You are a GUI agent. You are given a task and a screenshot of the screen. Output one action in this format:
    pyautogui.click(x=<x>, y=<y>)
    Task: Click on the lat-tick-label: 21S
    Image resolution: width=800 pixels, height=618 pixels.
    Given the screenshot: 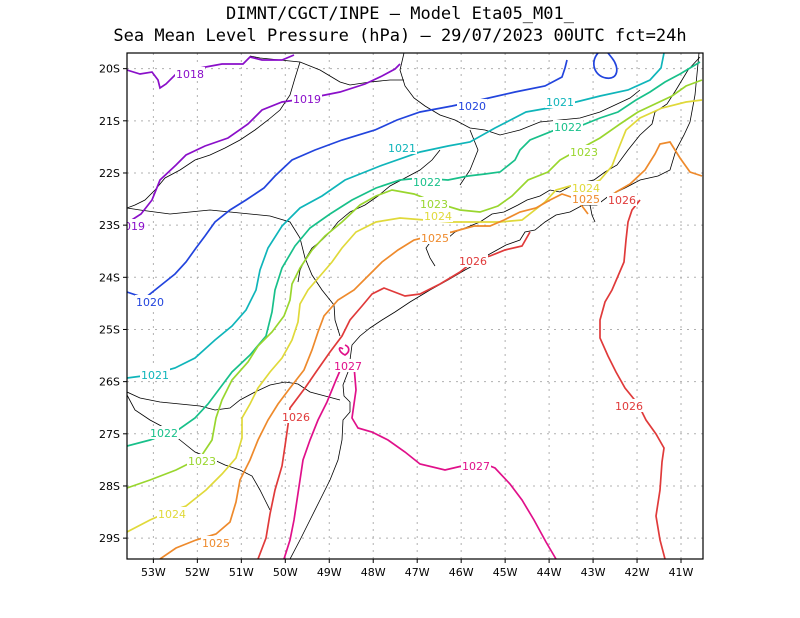 What is the action you would take?
    pyautogui.click(x=109, y=121)
    